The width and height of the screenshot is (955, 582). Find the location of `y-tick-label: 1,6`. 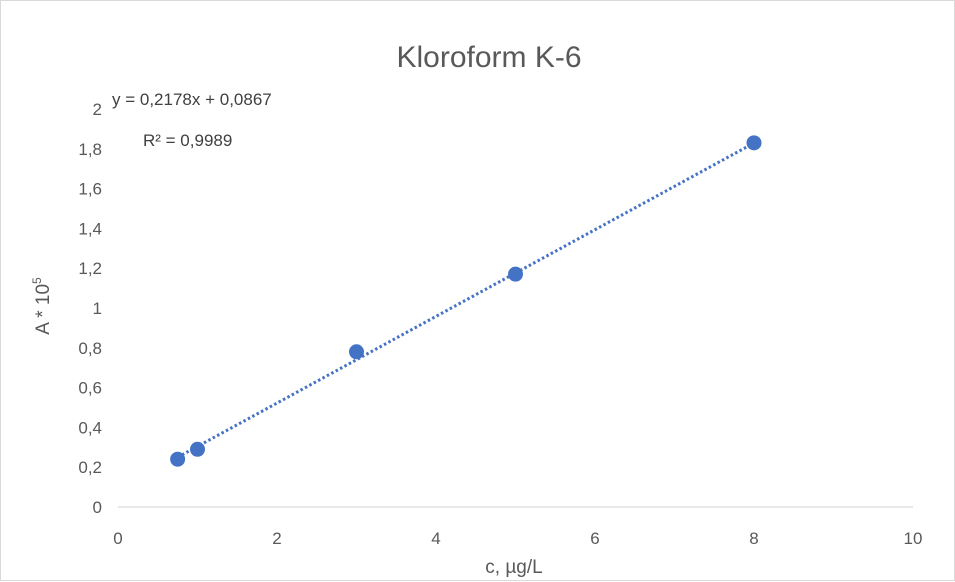

y-tick-label: 1,6 is located at coordinates (90, 189).